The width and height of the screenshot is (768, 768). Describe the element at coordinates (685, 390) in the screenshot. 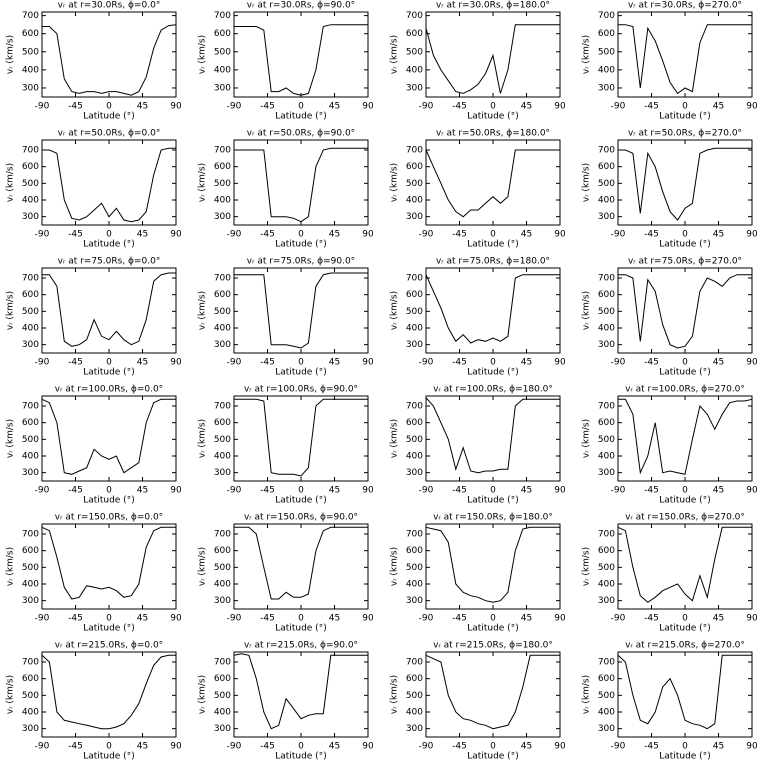

I see `panel-title: vᵣ at r=100.0Rs, ϕ=270.0°` at that location.